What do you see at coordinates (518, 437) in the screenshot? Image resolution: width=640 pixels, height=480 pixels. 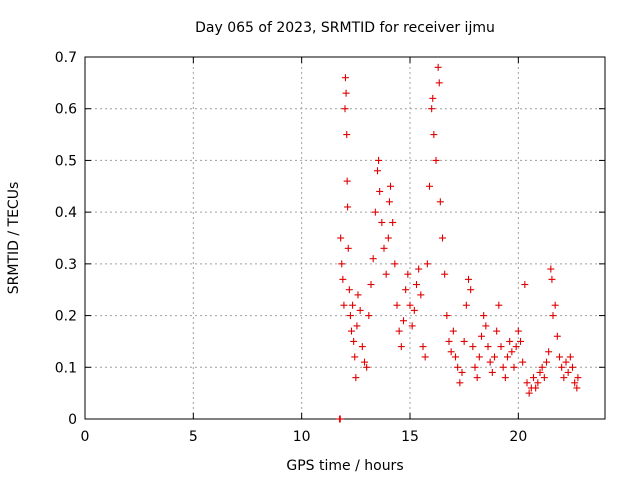 I see `x-tick-label: 20` at bounding box center [518, 437].